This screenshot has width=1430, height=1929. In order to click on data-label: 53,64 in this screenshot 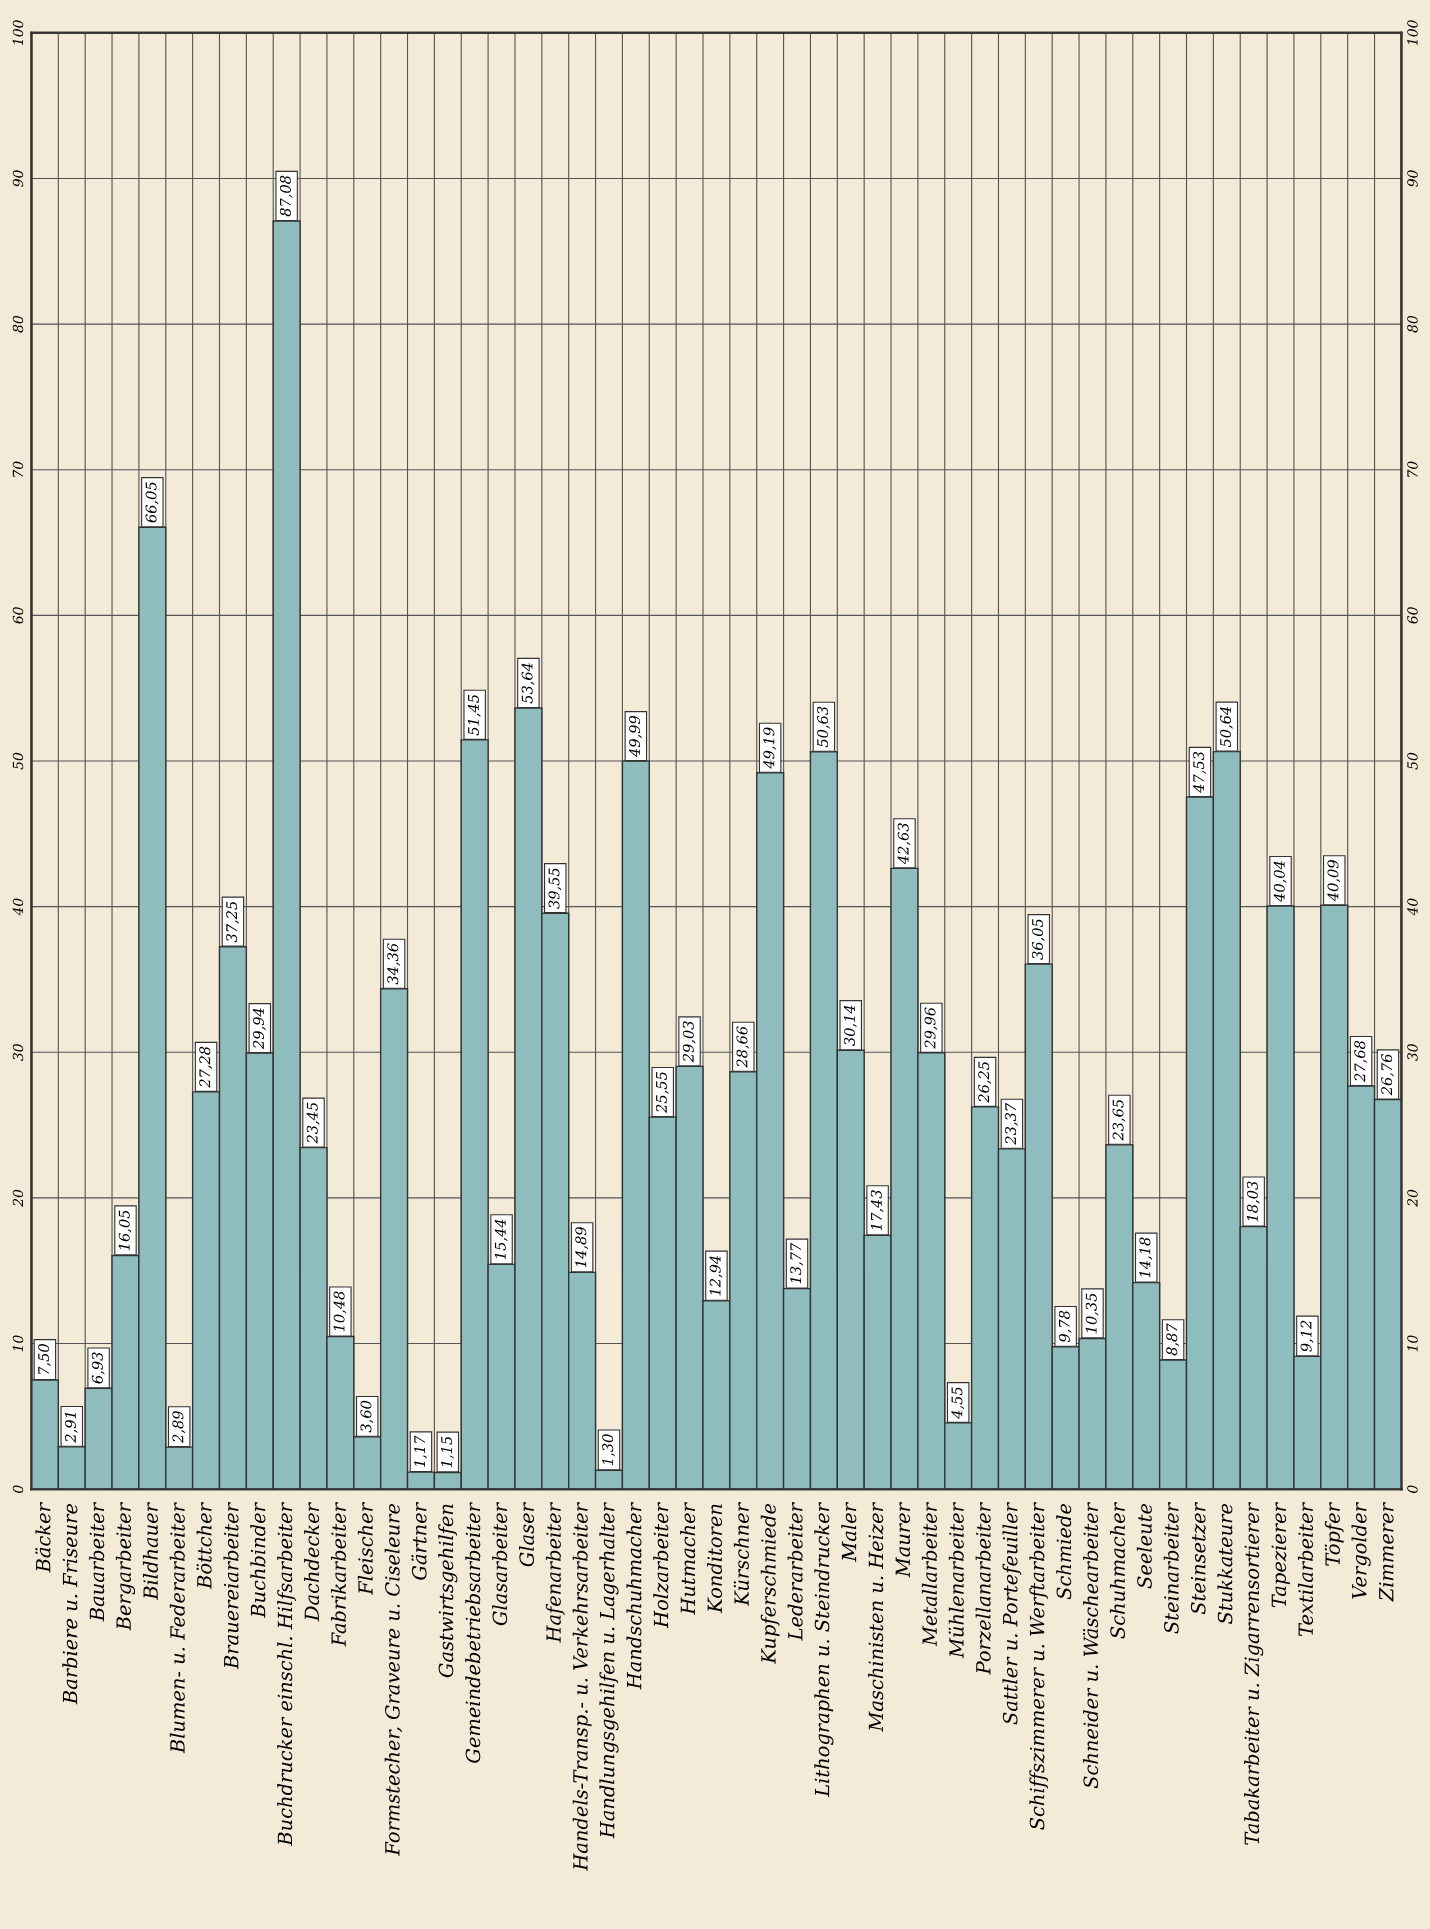, I will do `click(528, 683)`.